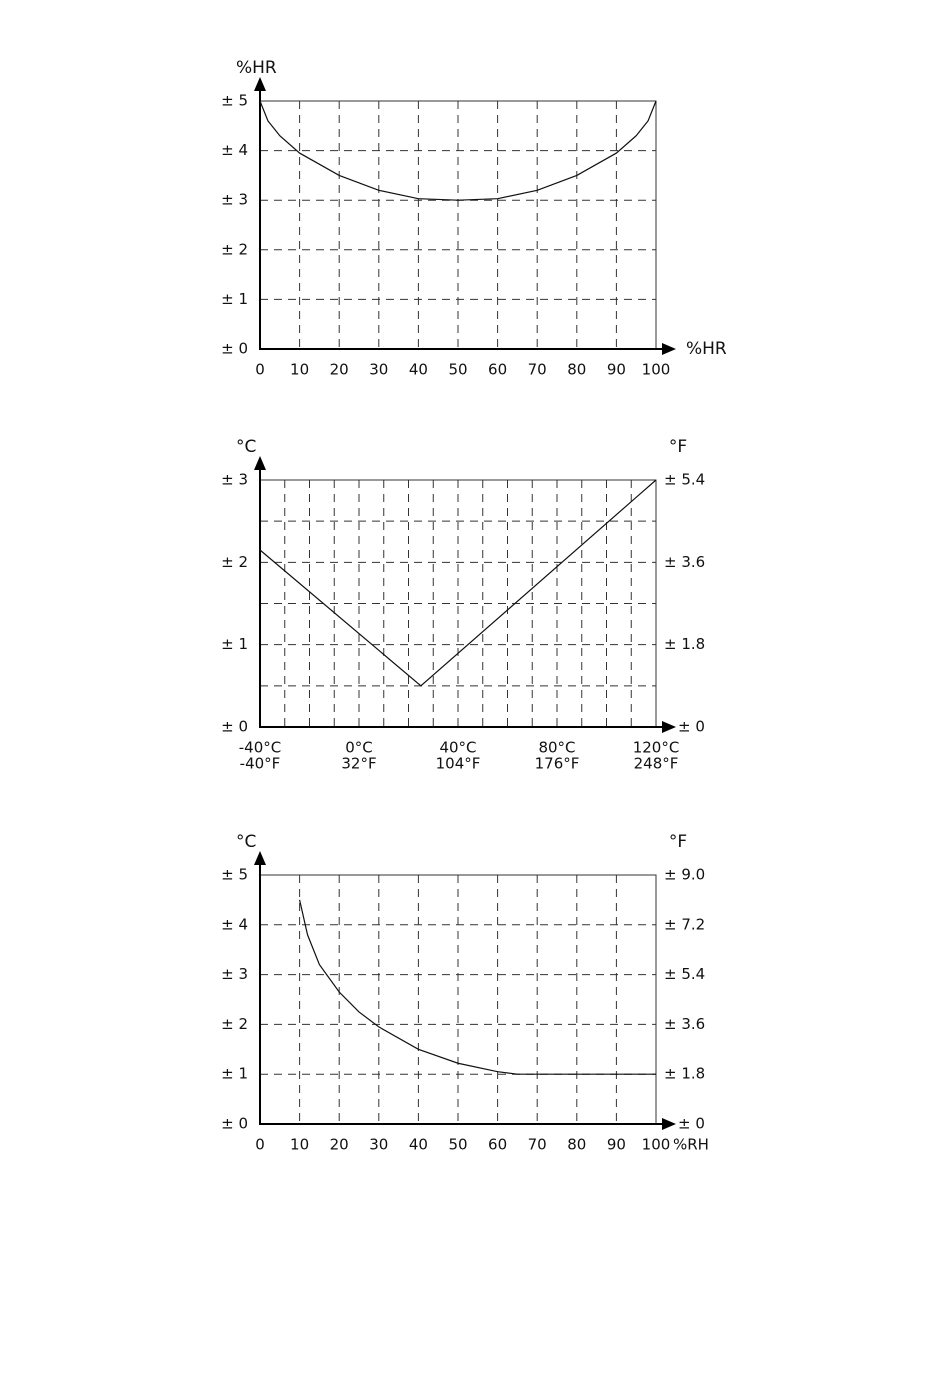  Describe the element at coordinates (691, 1145) in the screenshot. I see `x-axis-label: %RH` at that location.